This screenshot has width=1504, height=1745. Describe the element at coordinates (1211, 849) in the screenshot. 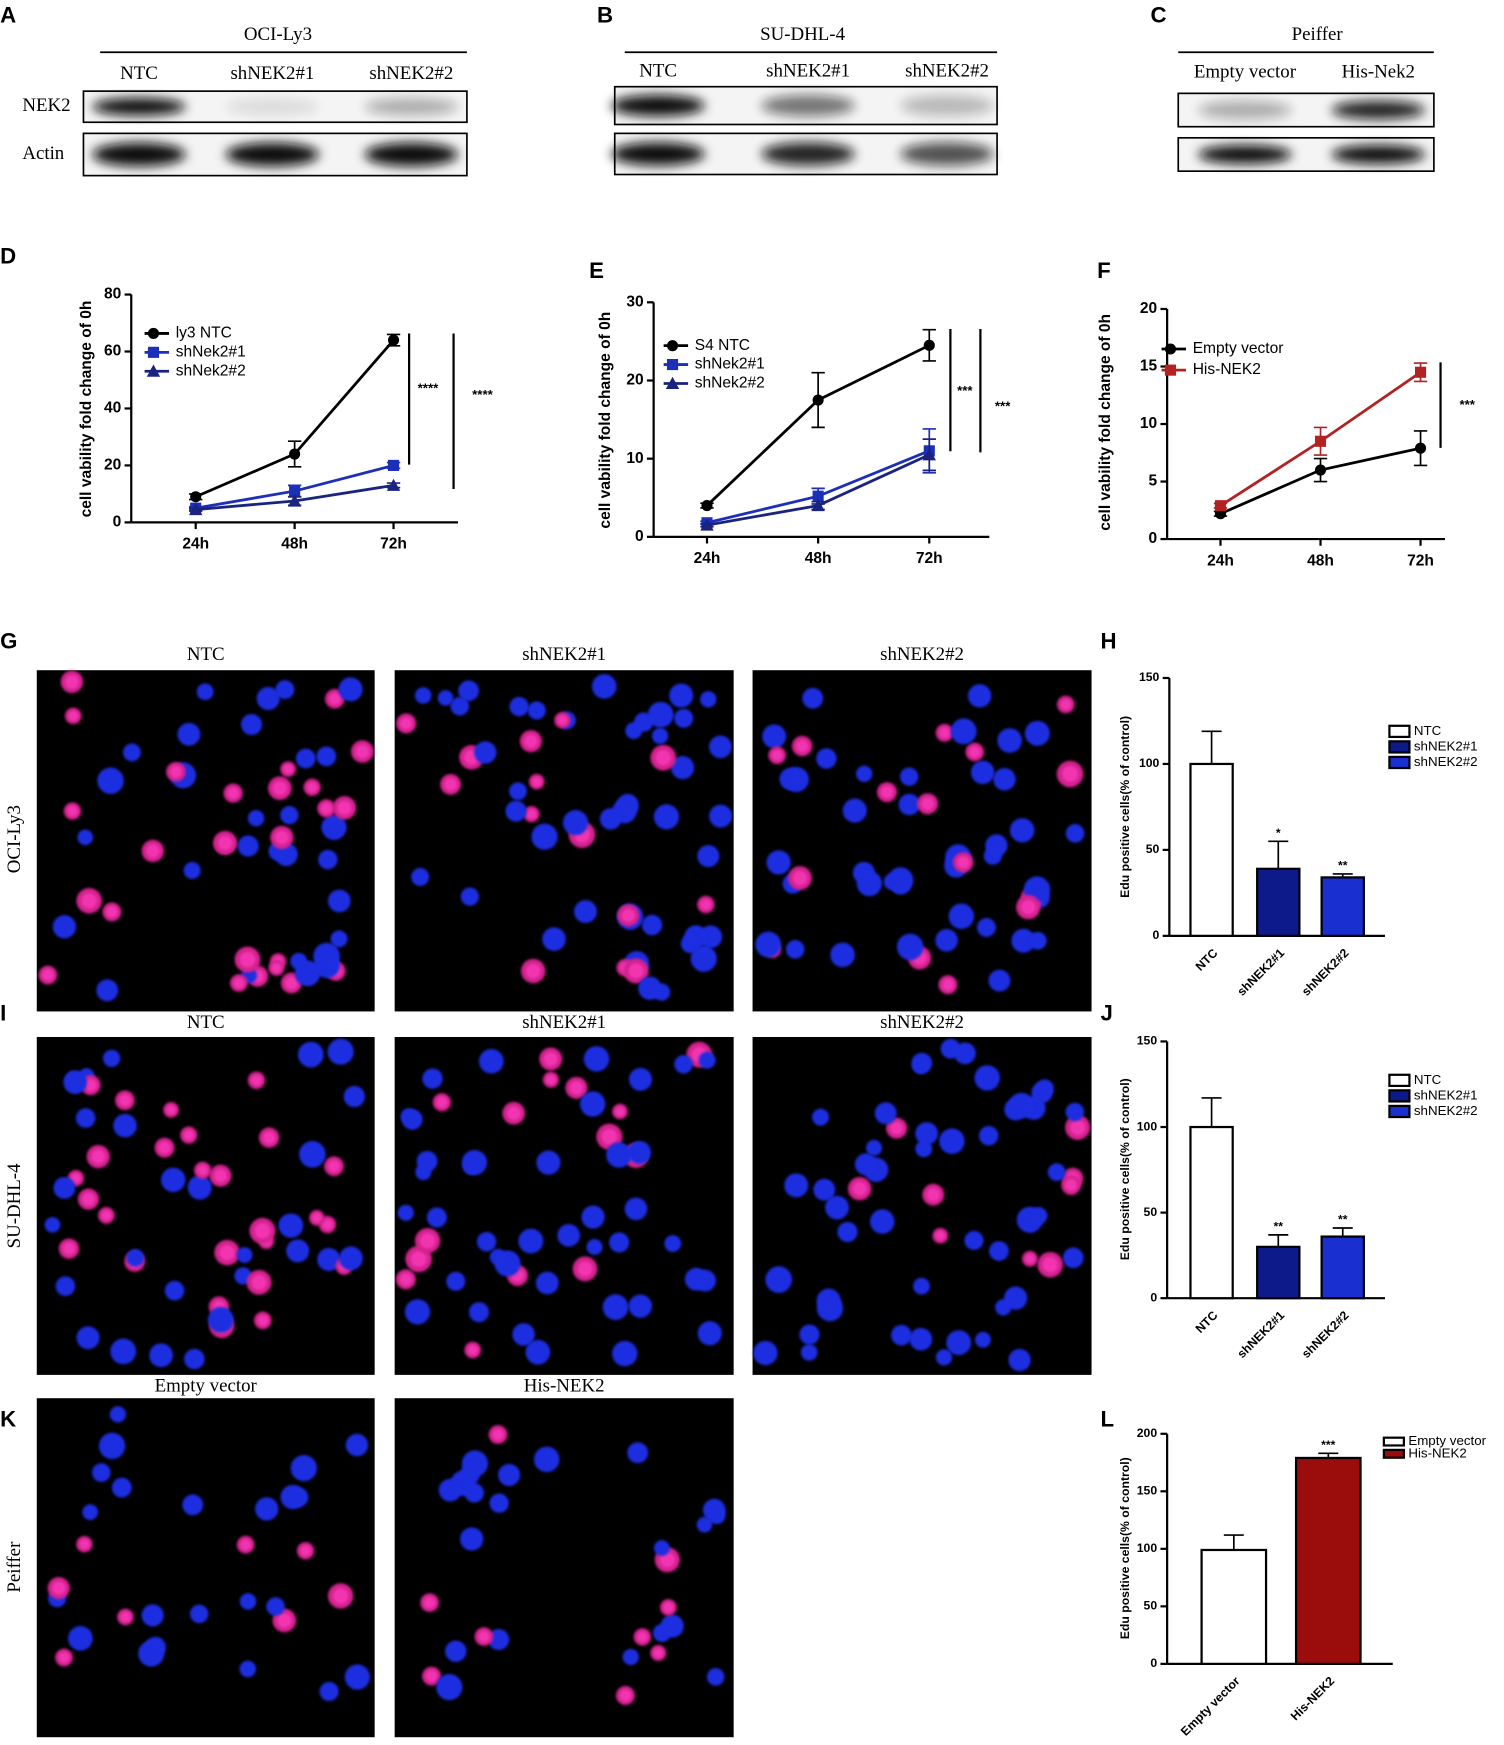

I see `bar` at that location.